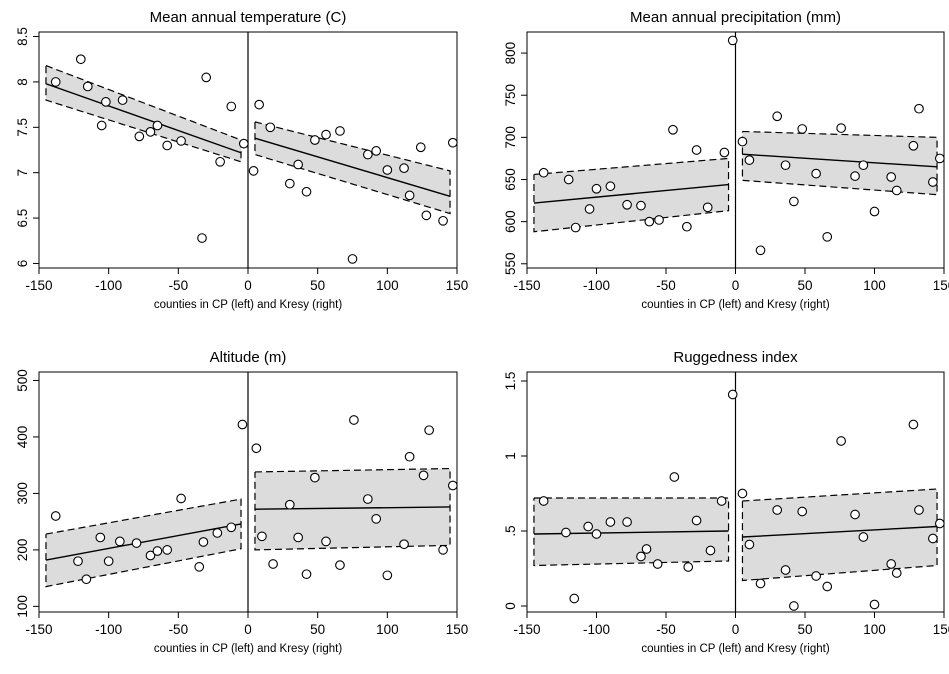  I want to click on chart-title: Ruggedness index, so click(735, 357).